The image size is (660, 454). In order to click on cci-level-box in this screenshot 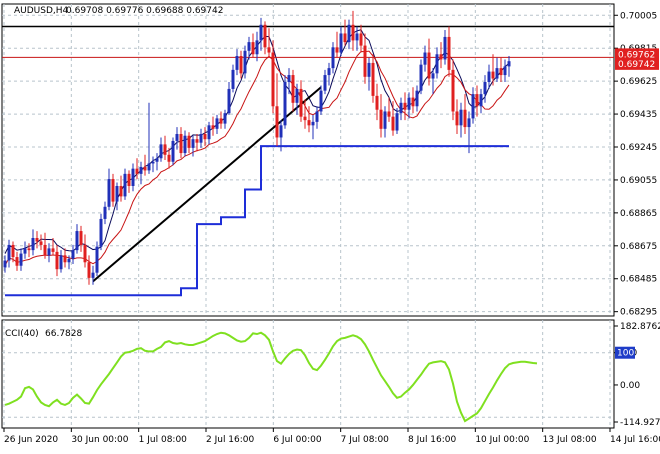, I will do `click(625, 352)`.